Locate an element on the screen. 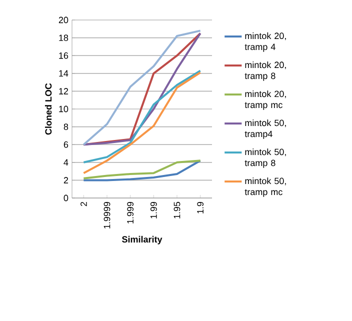 This screenshot has width=352, height=321. y-tick-label: 0 is located at coordinates (66, 198).